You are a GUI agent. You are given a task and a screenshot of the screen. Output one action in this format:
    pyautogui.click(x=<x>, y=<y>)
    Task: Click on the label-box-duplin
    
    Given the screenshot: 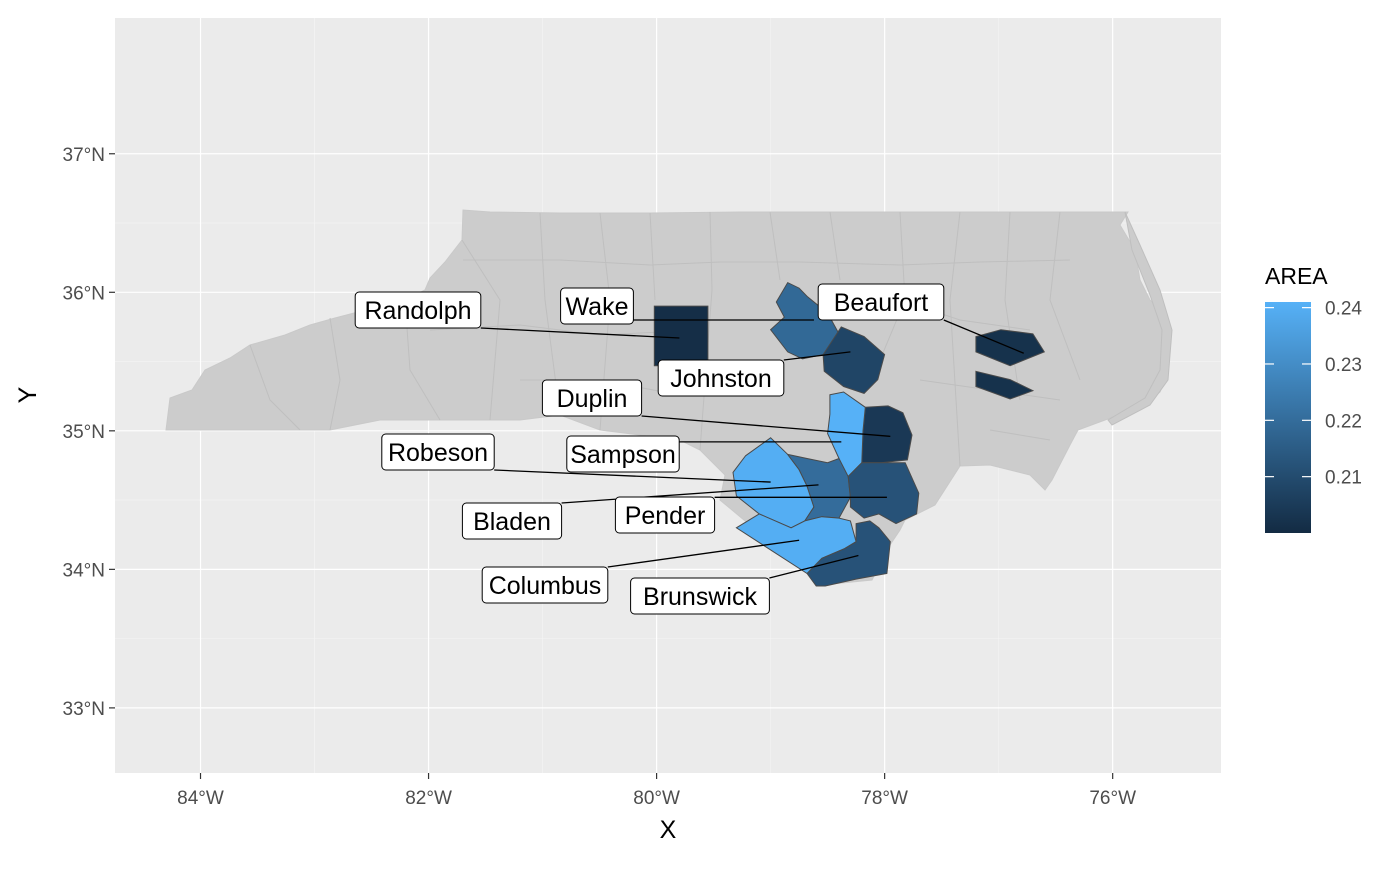 What is the action you would take?
    pyautogui.click(x=592, y=398)
    